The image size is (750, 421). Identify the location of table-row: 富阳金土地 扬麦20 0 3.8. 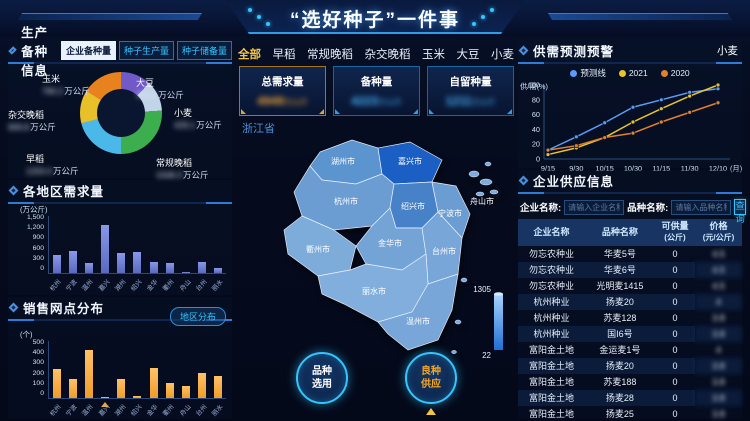
(630, 365).